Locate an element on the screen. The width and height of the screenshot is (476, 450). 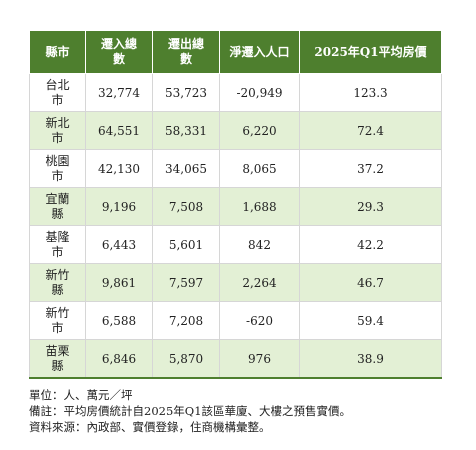
move-out-cell: 34,065 is located at coordinates (186, 168).